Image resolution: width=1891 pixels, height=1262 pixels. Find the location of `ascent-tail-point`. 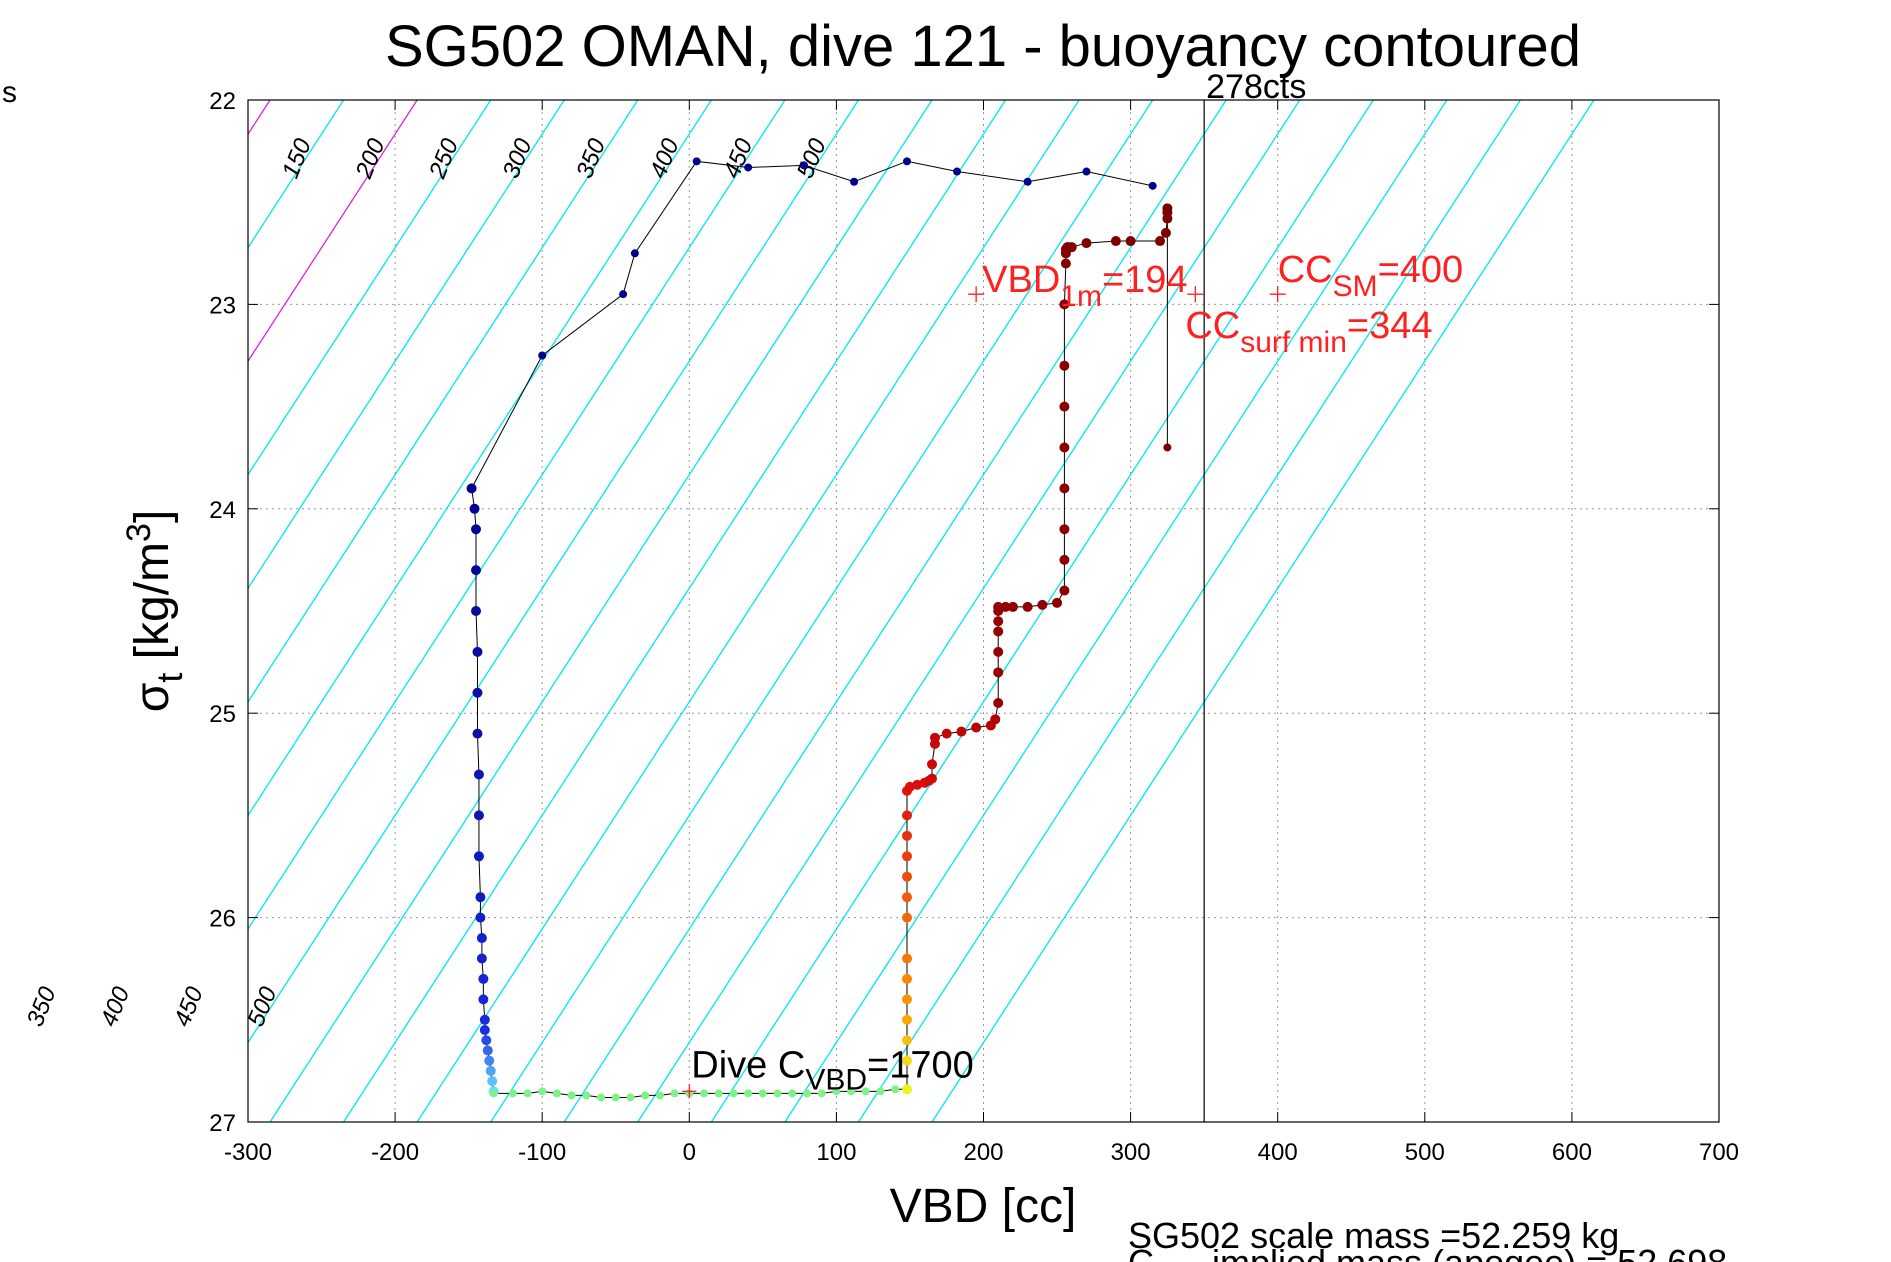

ascent-tail-point is located at coordinates (1167, 447).